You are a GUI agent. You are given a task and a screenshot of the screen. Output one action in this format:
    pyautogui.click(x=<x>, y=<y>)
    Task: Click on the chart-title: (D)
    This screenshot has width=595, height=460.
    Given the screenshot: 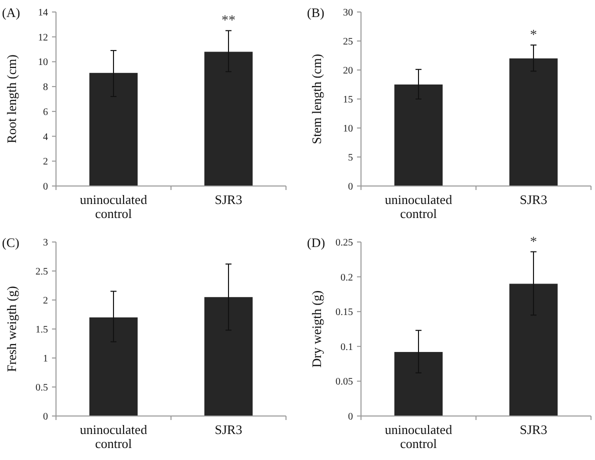 What is the action you would take?
    pyautogui.click(x=316, y=242)
    